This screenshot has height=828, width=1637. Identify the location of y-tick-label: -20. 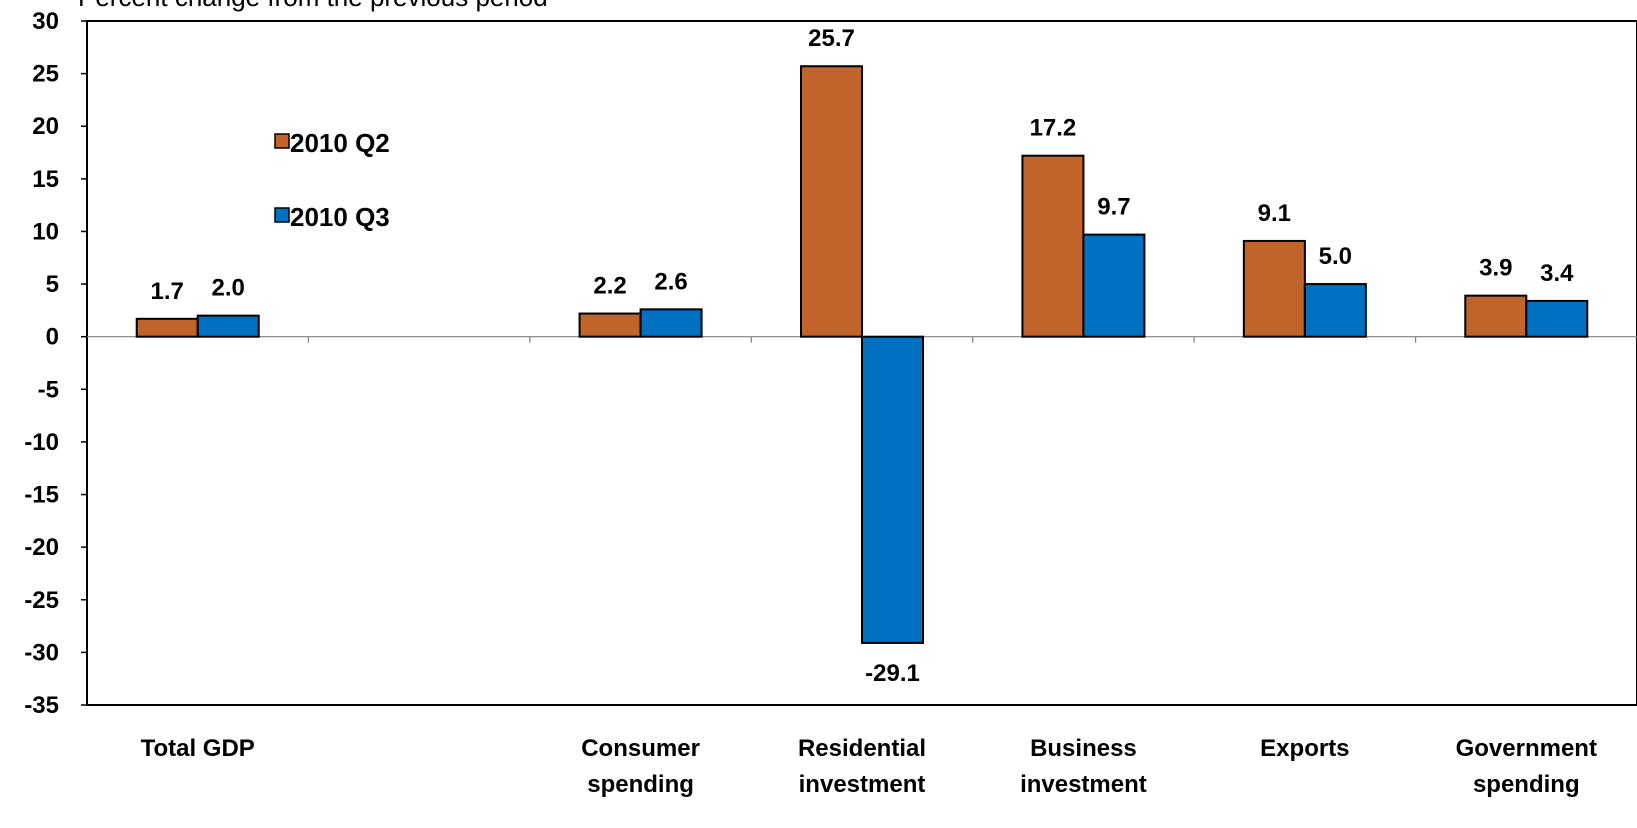
(41, 547).